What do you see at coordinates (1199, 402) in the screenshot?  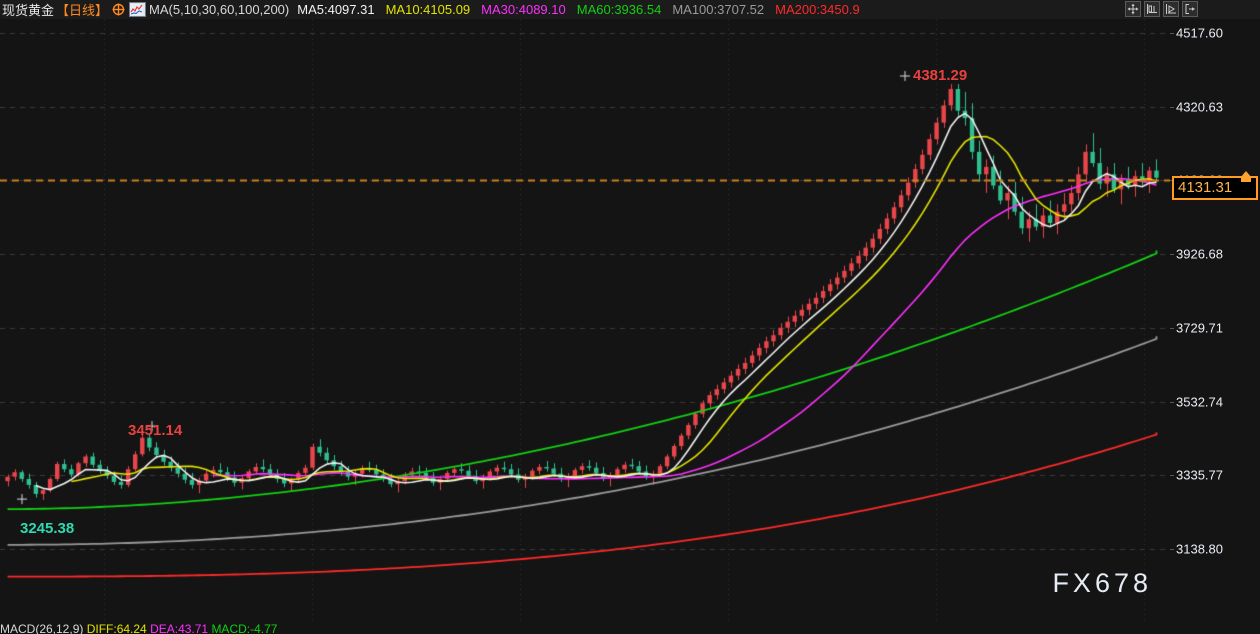 I see `axis-tick-label: 3532.74` at bounding box center [1199, 402].